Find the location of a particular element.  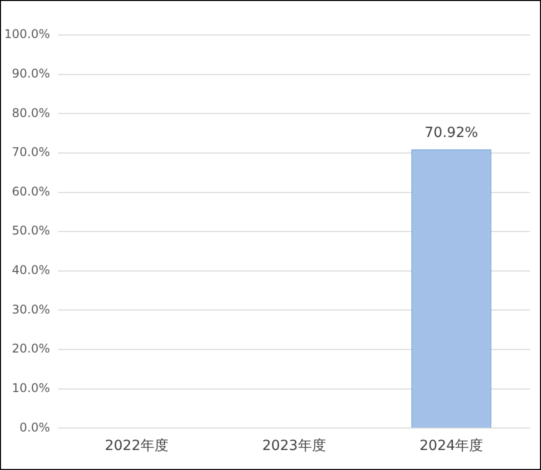

y-tick-label: 40.0% is located at coordinates (31, 270).